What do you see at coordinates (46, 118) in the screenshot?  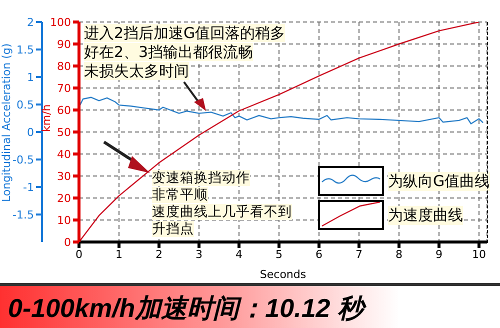 I see `y-axis-title: km/h` at bounding box center [46, 118].